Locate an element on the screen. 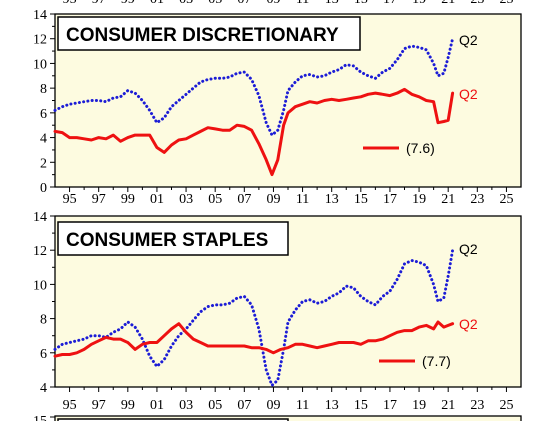 The image size is (538, 421). x-tick-label-partial: 09 is located at coordinates (273, 3).